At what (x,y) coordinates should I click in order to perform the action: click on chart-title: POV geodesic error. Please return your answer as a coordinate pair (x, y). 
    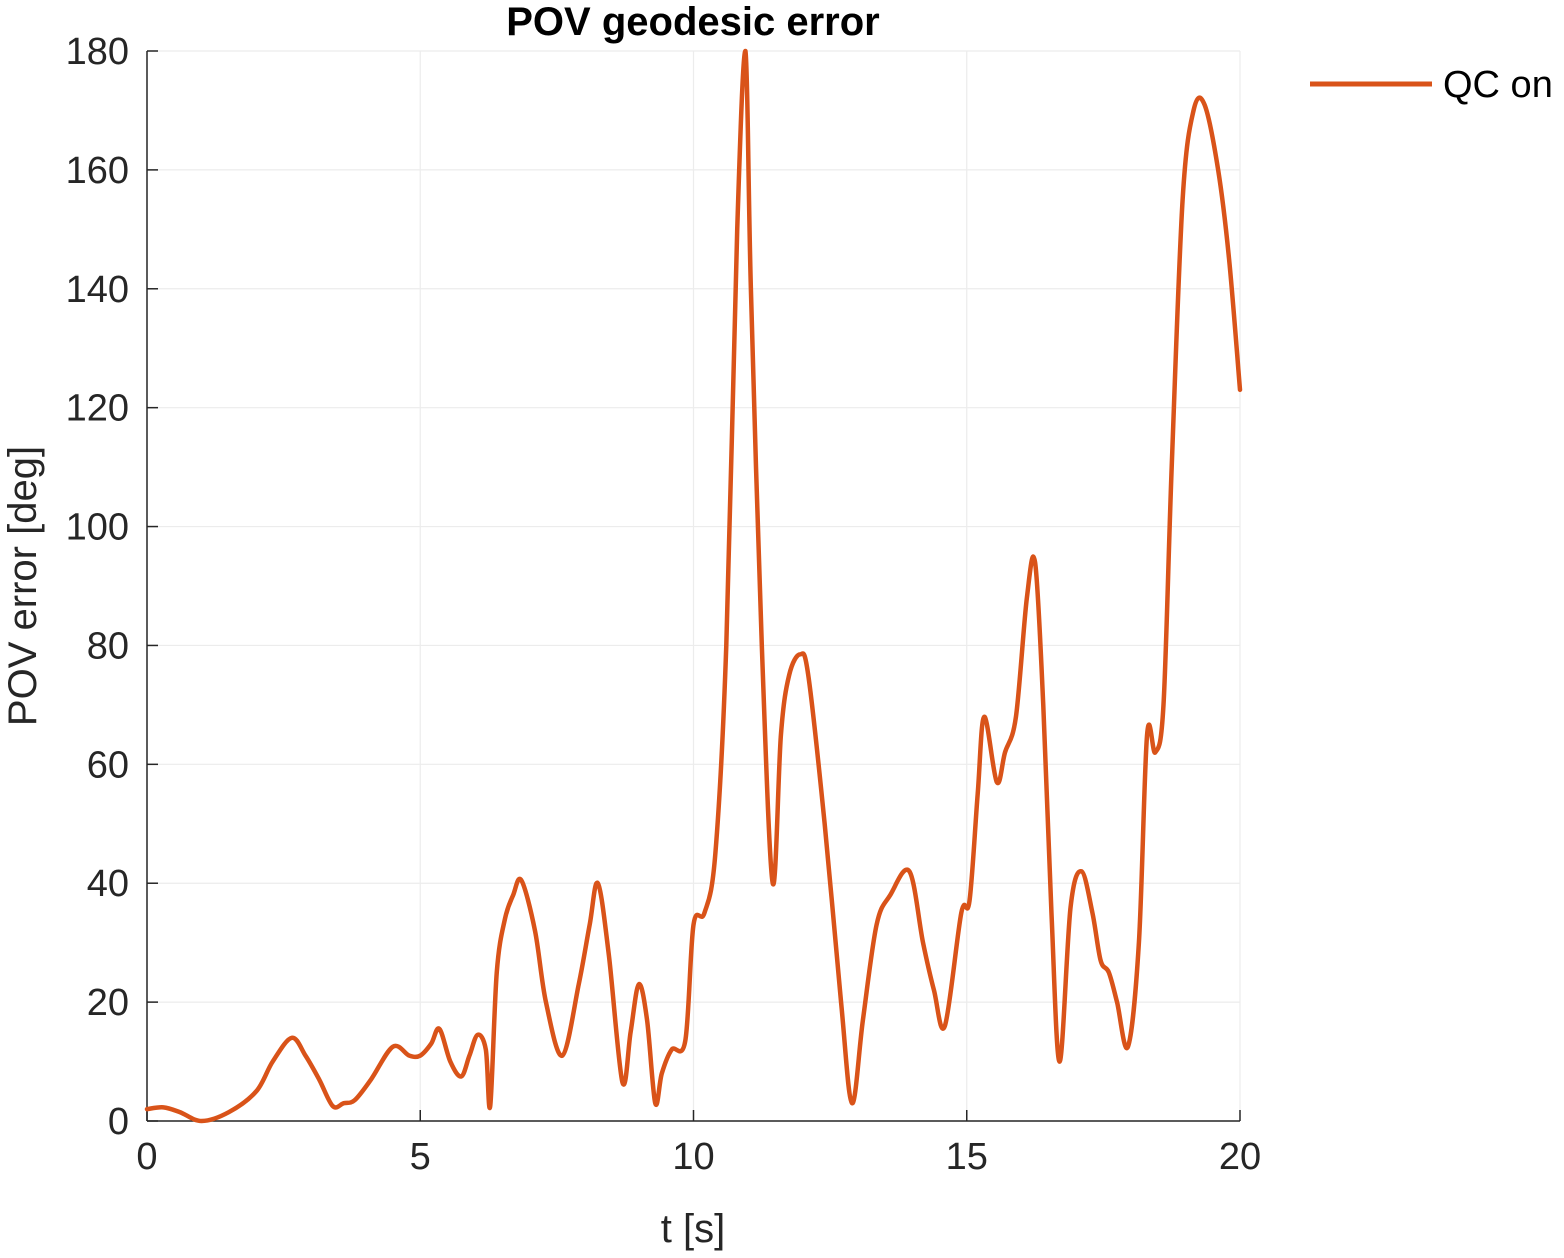
    Looking at the image, I should click on (692, 22).